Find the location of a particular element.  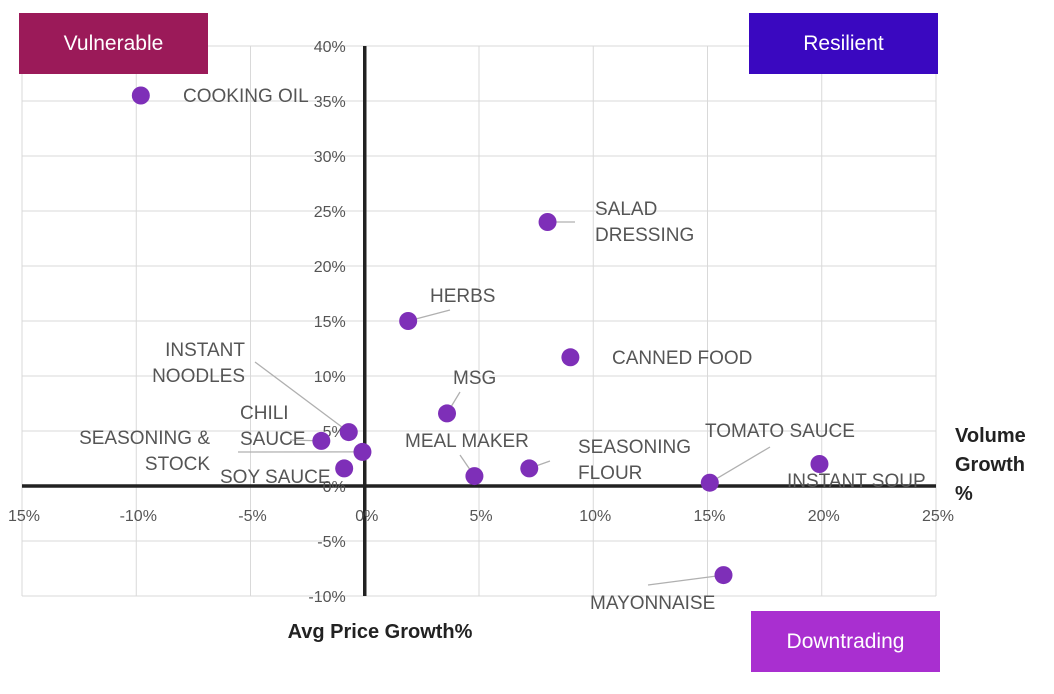

point-label: SALAD is located at coordinates (626, 209).